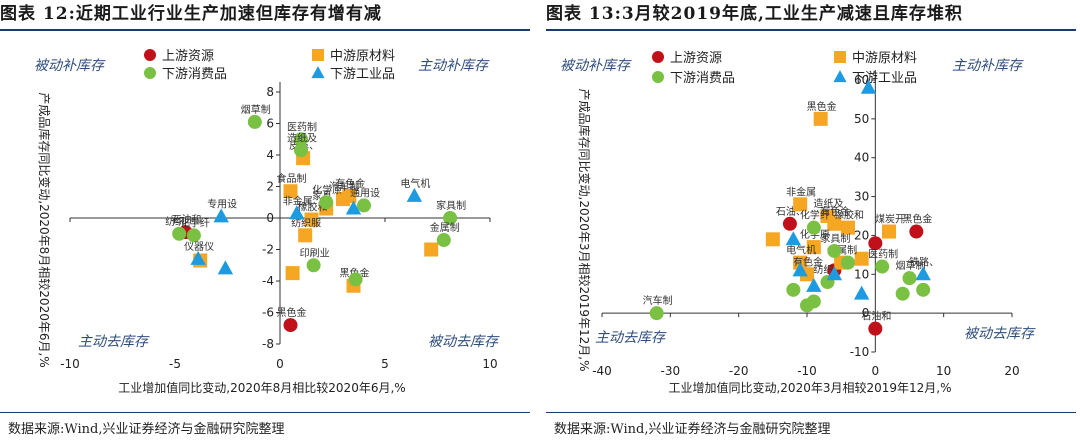 Image resolution: width=1080 pixels, height=441 pixels. Describe the element at coordinates (256, 109) in the screenshot. I see `point-label: 烟草制` at that location.